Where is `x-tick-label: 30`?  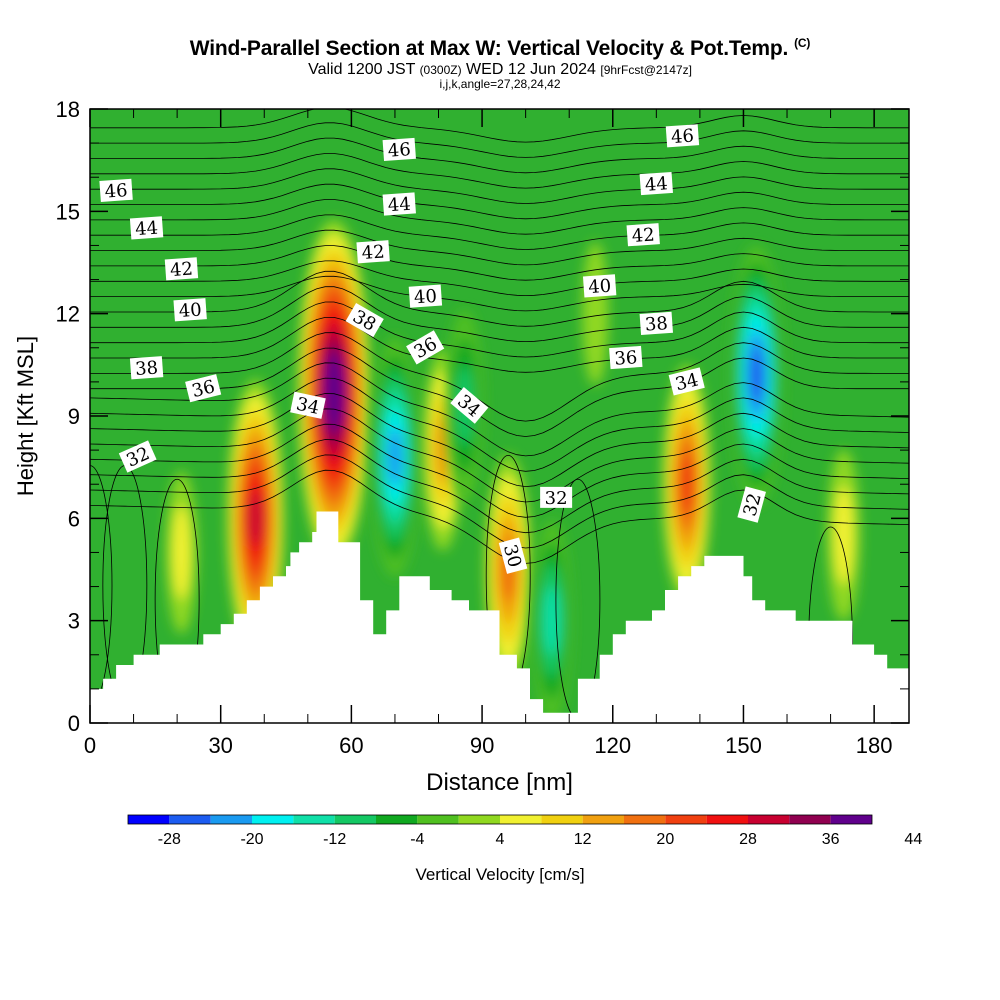 x-tick-label: 30 is located at coordinates (220, 745).